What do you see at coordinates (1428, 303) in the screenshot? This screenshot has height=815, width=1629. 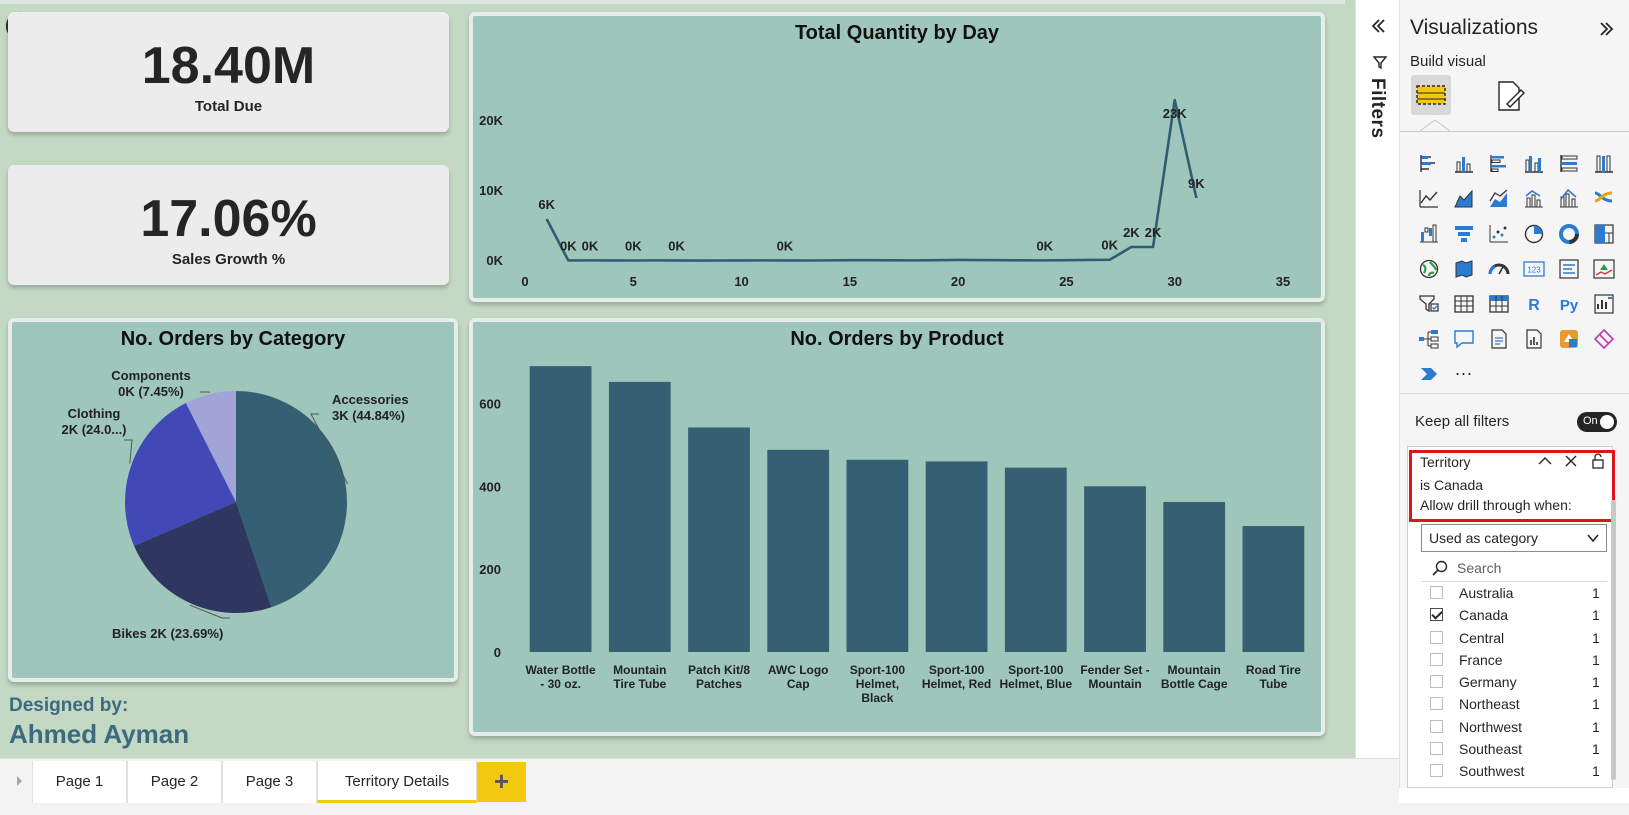 I see `slicer-icon` at bounding box center [1428, 303].